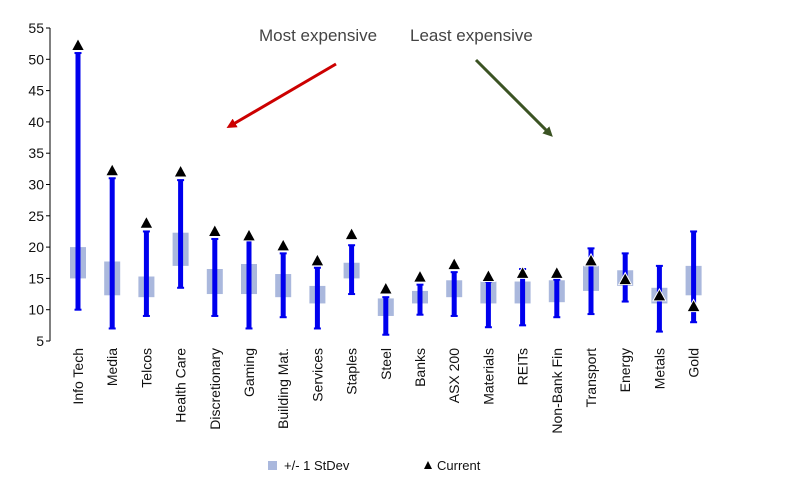 The image size is (805, 494). I want to click on x-label-staples: Staples, so click(352, 371).